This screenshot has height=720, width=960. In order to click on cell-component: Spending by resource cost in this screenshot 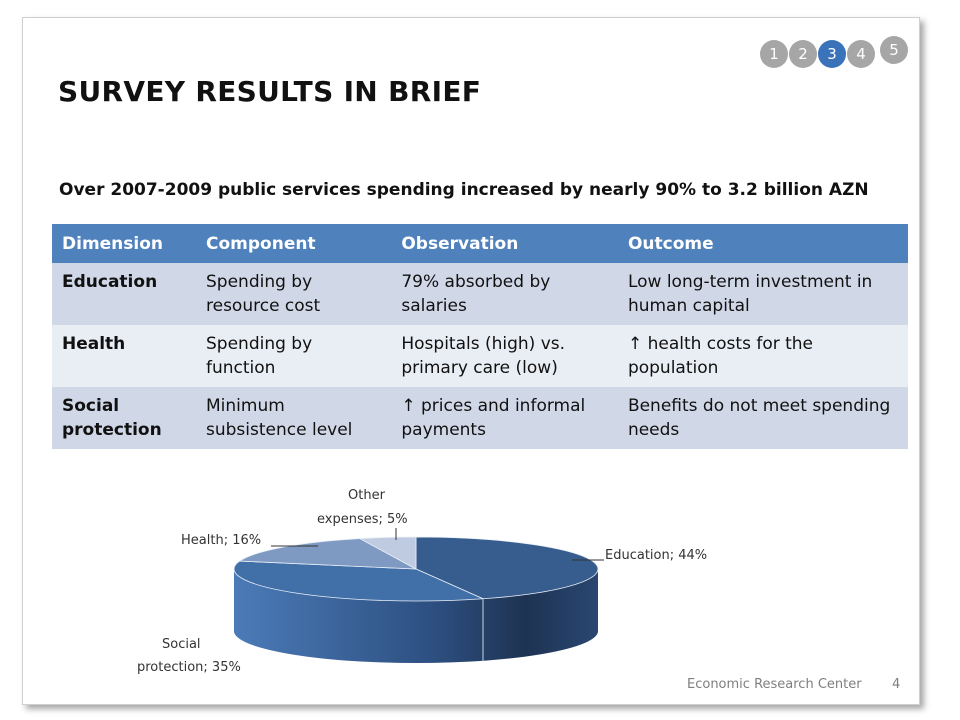, I will do `click(294, 294)`.